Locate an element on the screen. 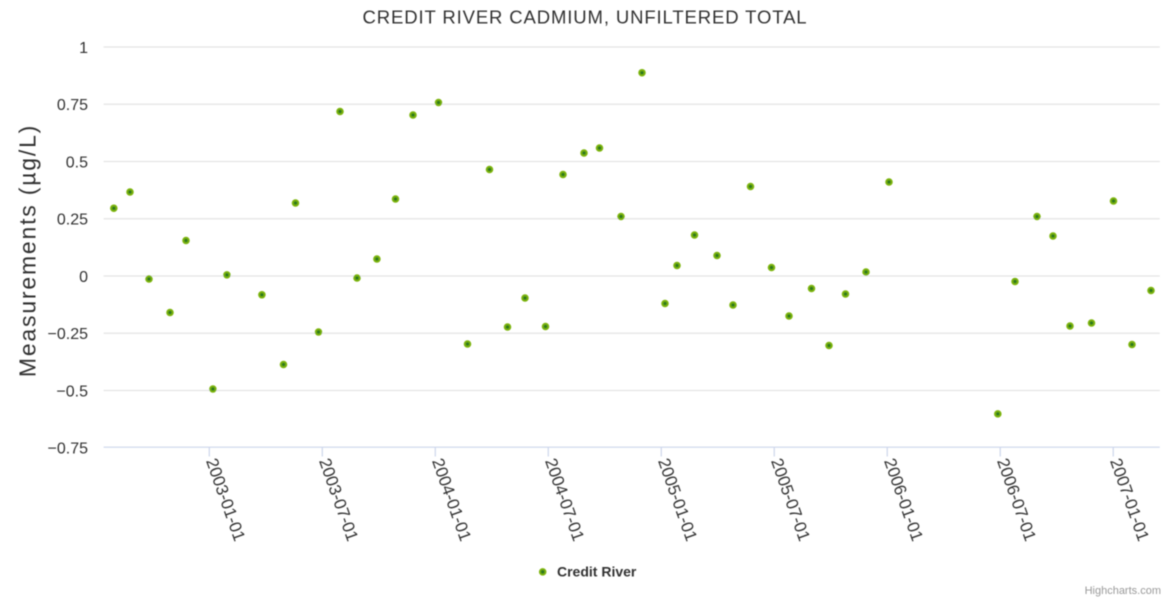 The image size is (1170, 600). svg-text: 0.75 is located at coordinates (72, 105).